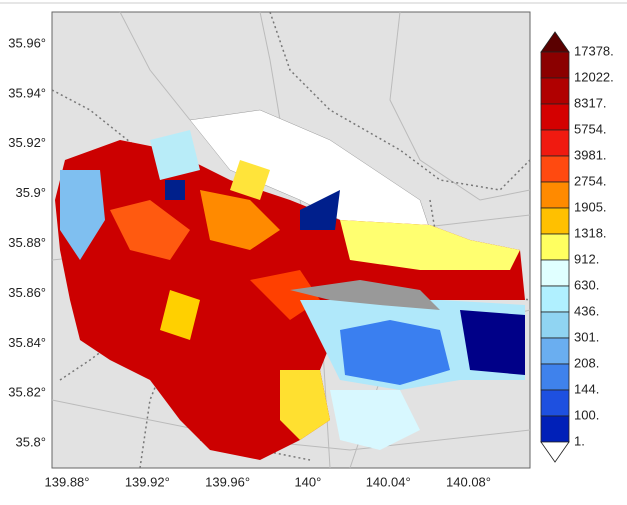 The height and width of the screenshot is (505, 627). I want to click on legend-label: 17378., so click(594, 50).